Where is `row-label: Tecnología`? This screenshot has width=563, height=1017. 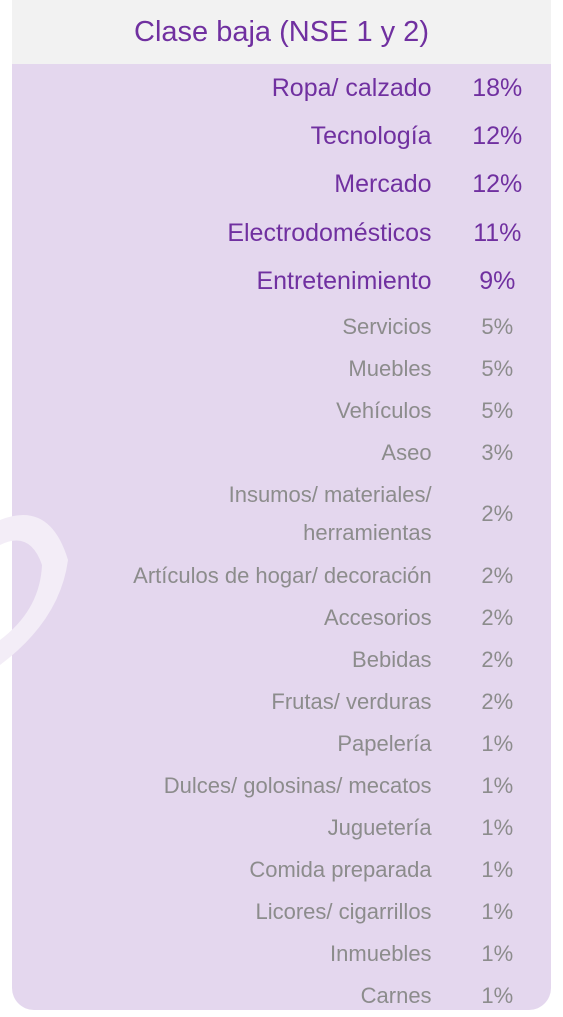 row-label: Tecnología is located at coordinates (216, 136).